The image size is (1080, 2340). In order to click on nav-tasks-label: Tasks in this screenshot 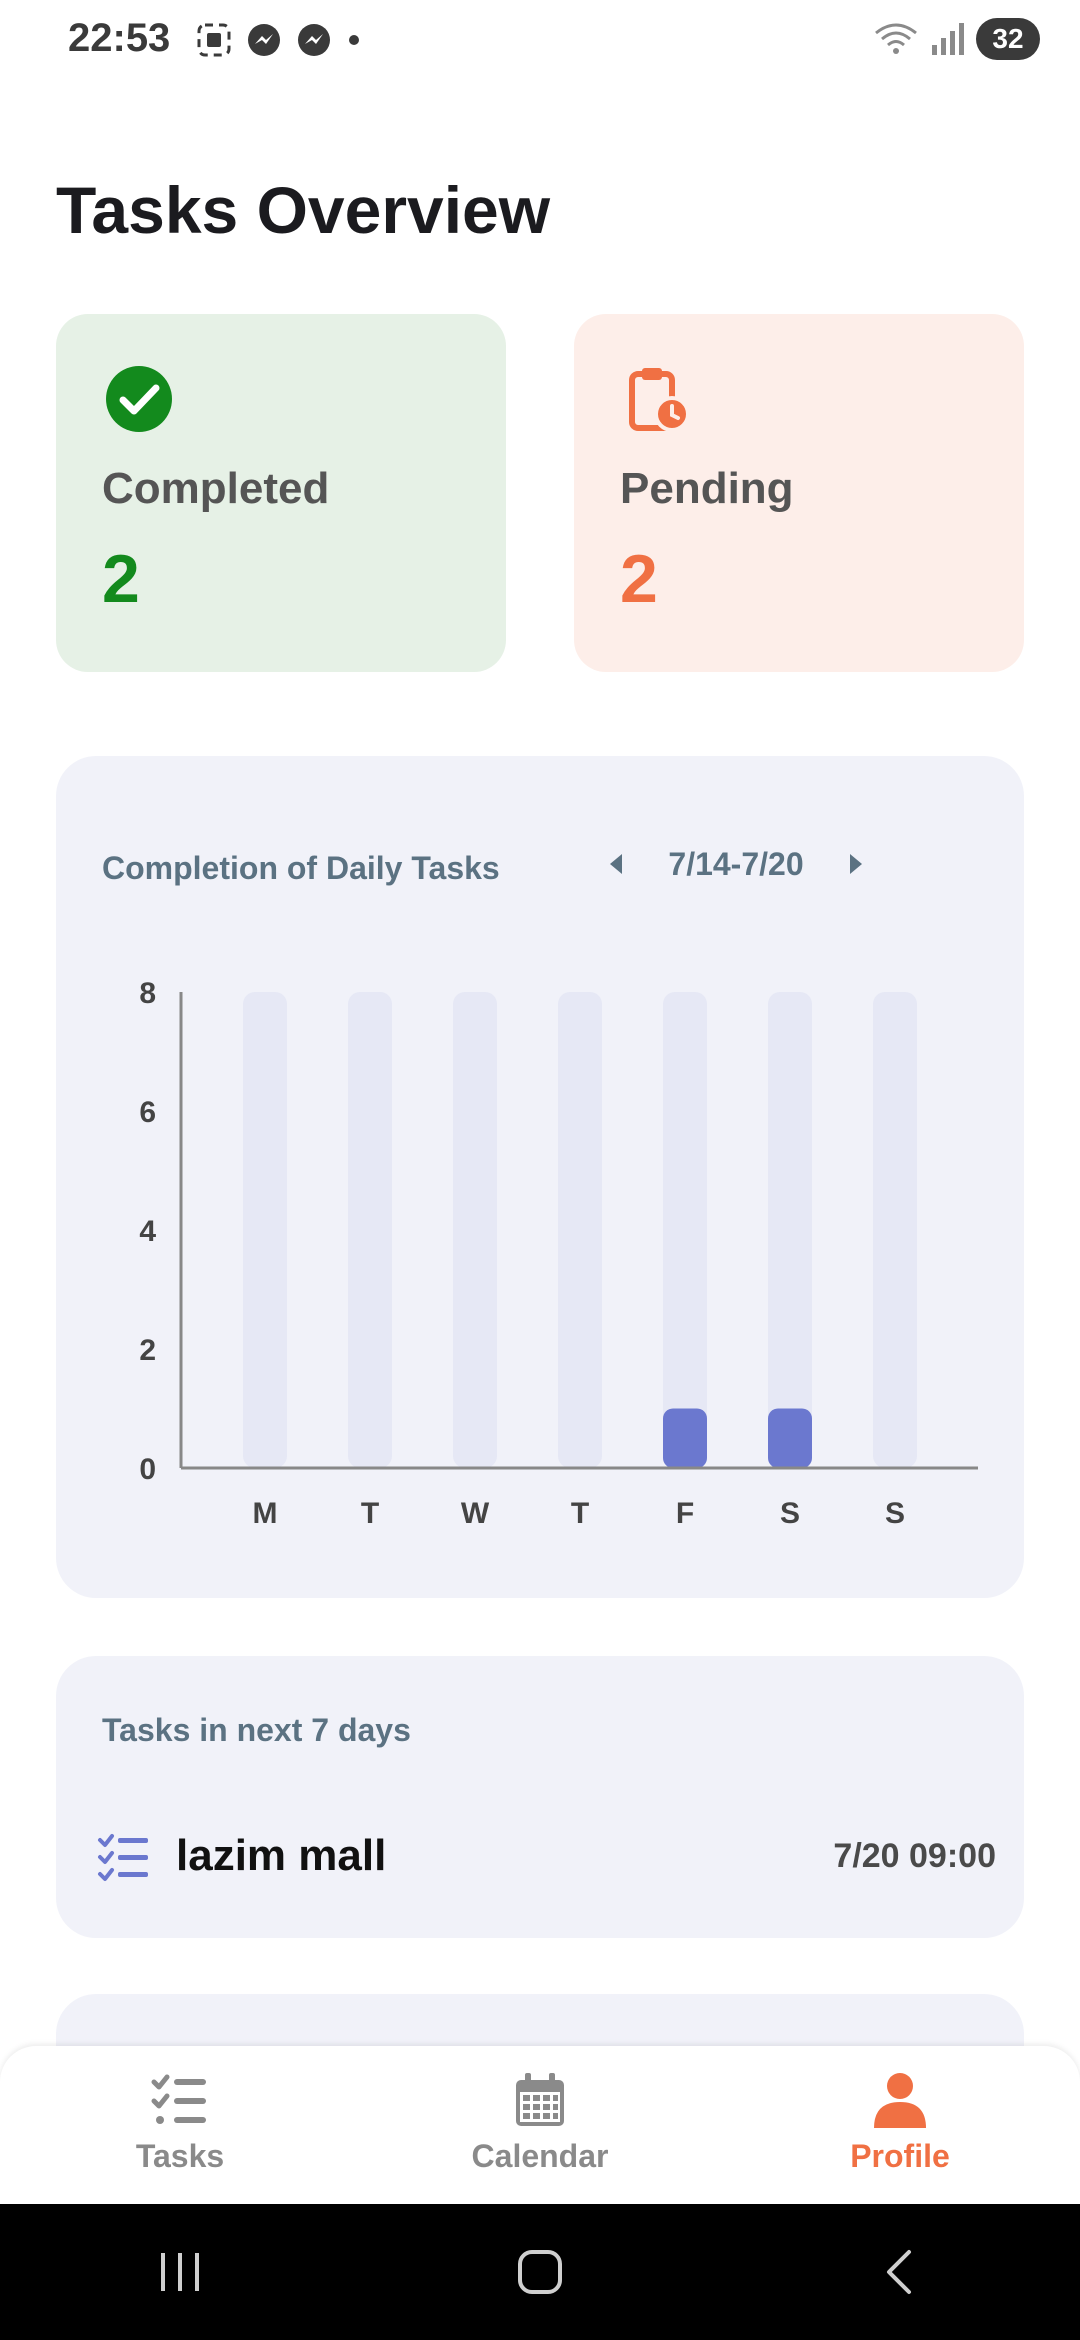, I will do `click(180, 2156)`.